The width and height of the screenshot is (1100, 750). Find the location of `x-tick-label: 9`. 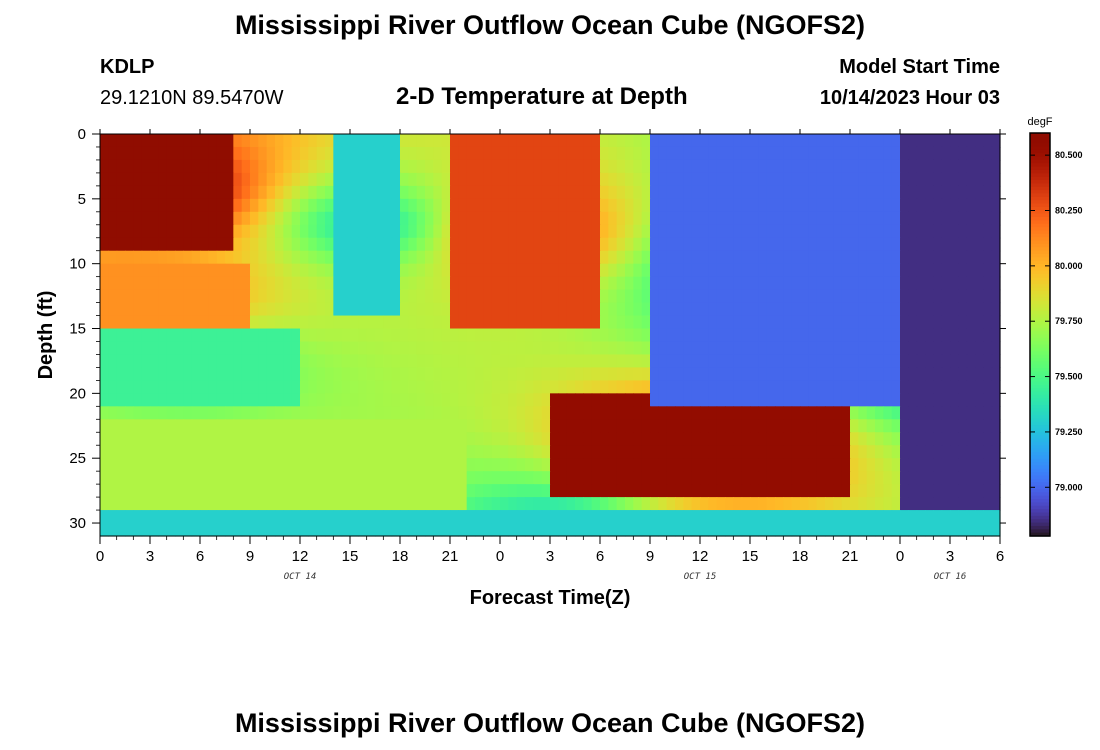

x-tick-label: 9 is located at coordinates (250, 556).